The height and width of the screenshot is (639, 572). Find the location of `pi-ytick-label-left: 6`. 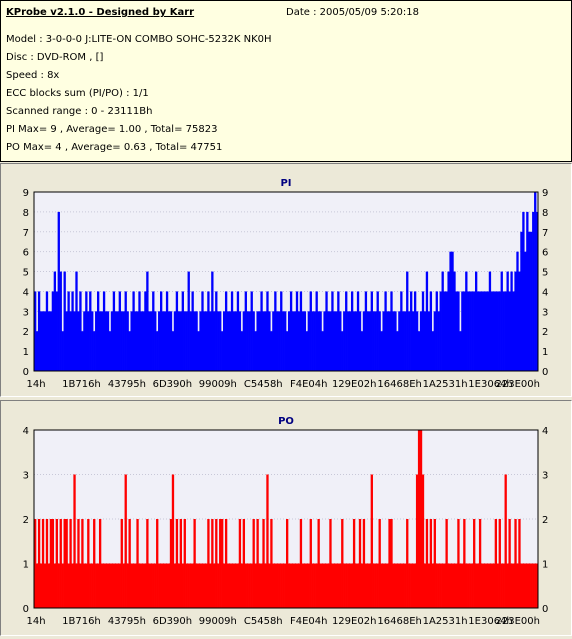

pi-ytick-label-left: 6 is located at coordinates (26, 253).